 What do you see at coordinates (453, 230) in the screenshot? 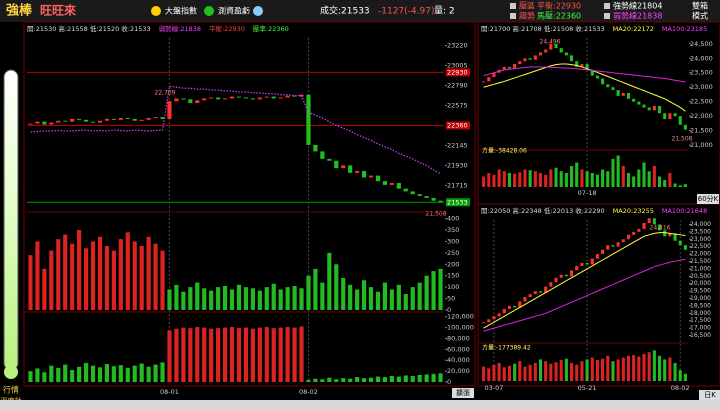
I see `y-tick-label: 350` at bounding box center [453, 230].